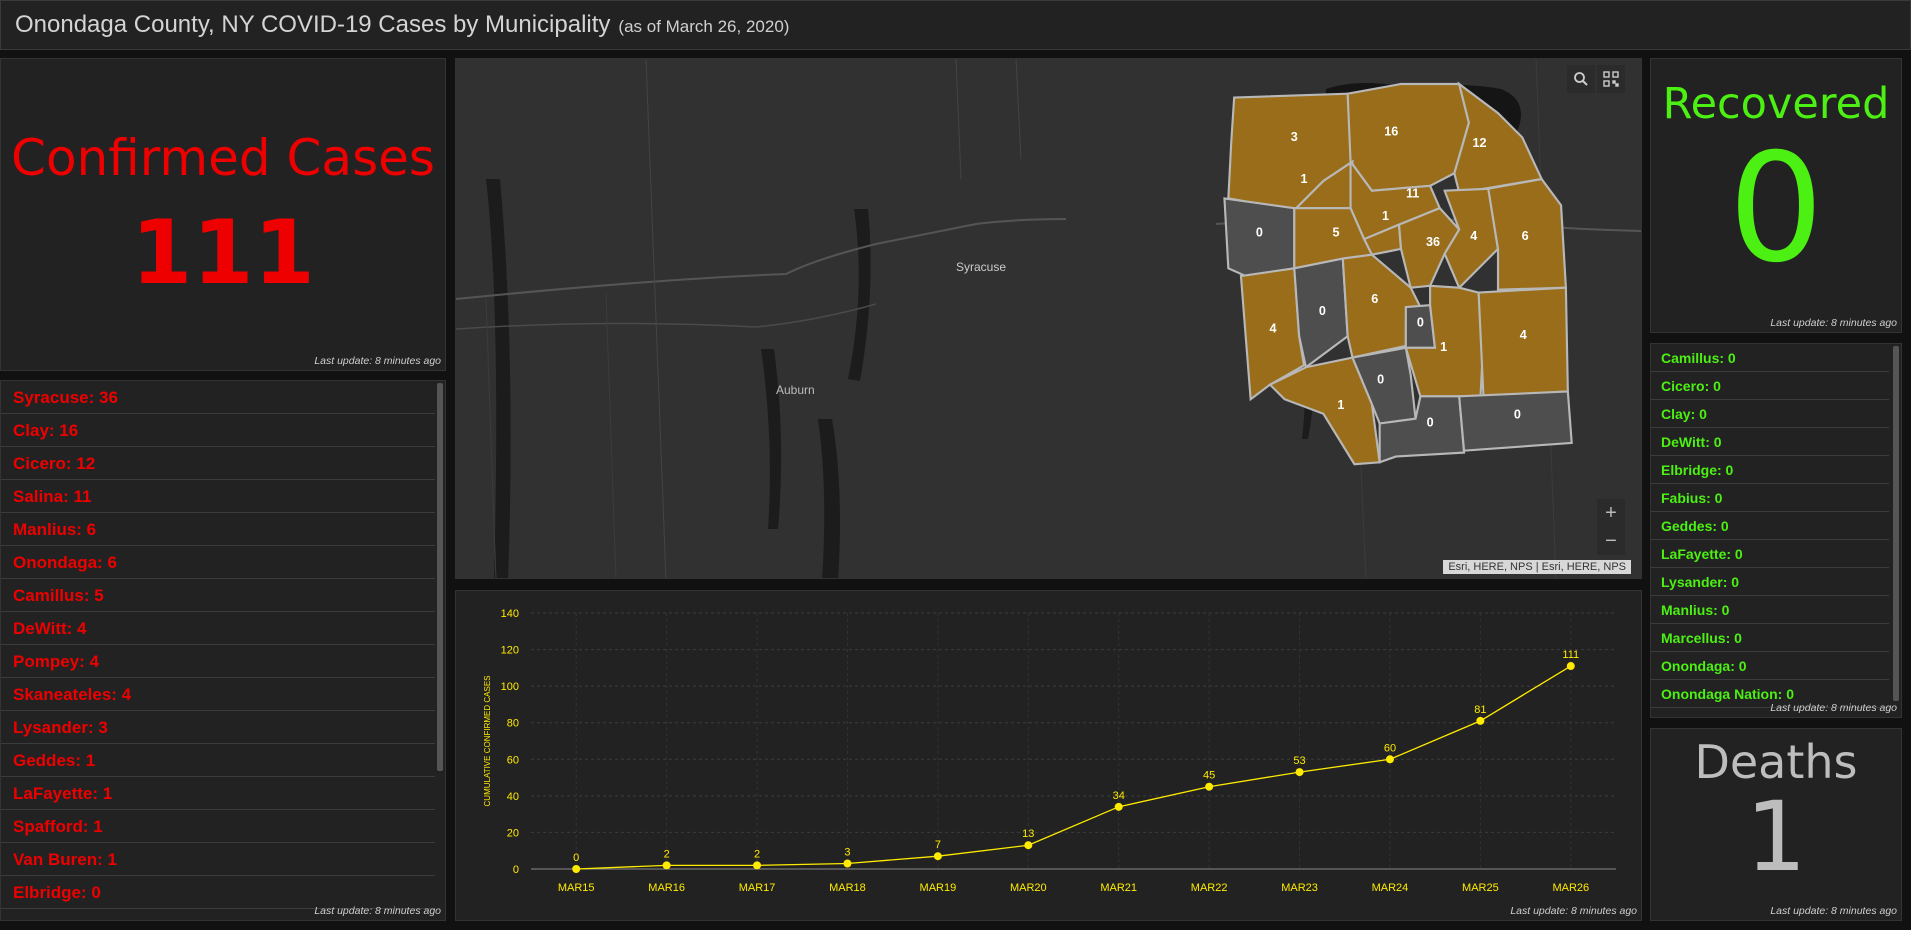 The height and width of the screenshot is (930, 1911). Describe the element at coordinates (795, 390) in the screenshot. I see `map-label-auburn: Auburn` at that location.